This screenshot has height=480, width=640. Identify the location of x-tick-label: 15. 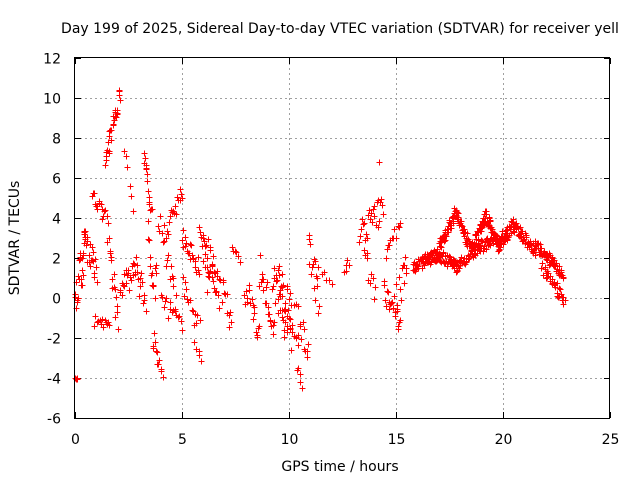
(397, 440).